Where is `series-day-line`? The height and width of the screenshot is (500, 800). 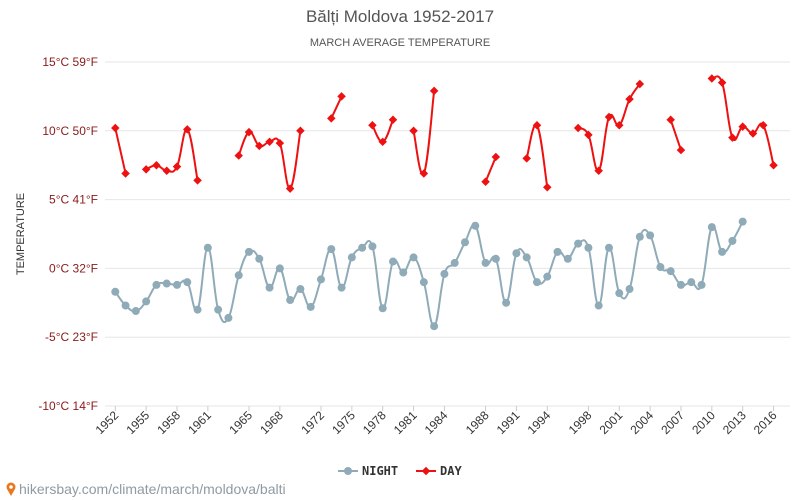
series-day-line is located at coordinates (172, 154).